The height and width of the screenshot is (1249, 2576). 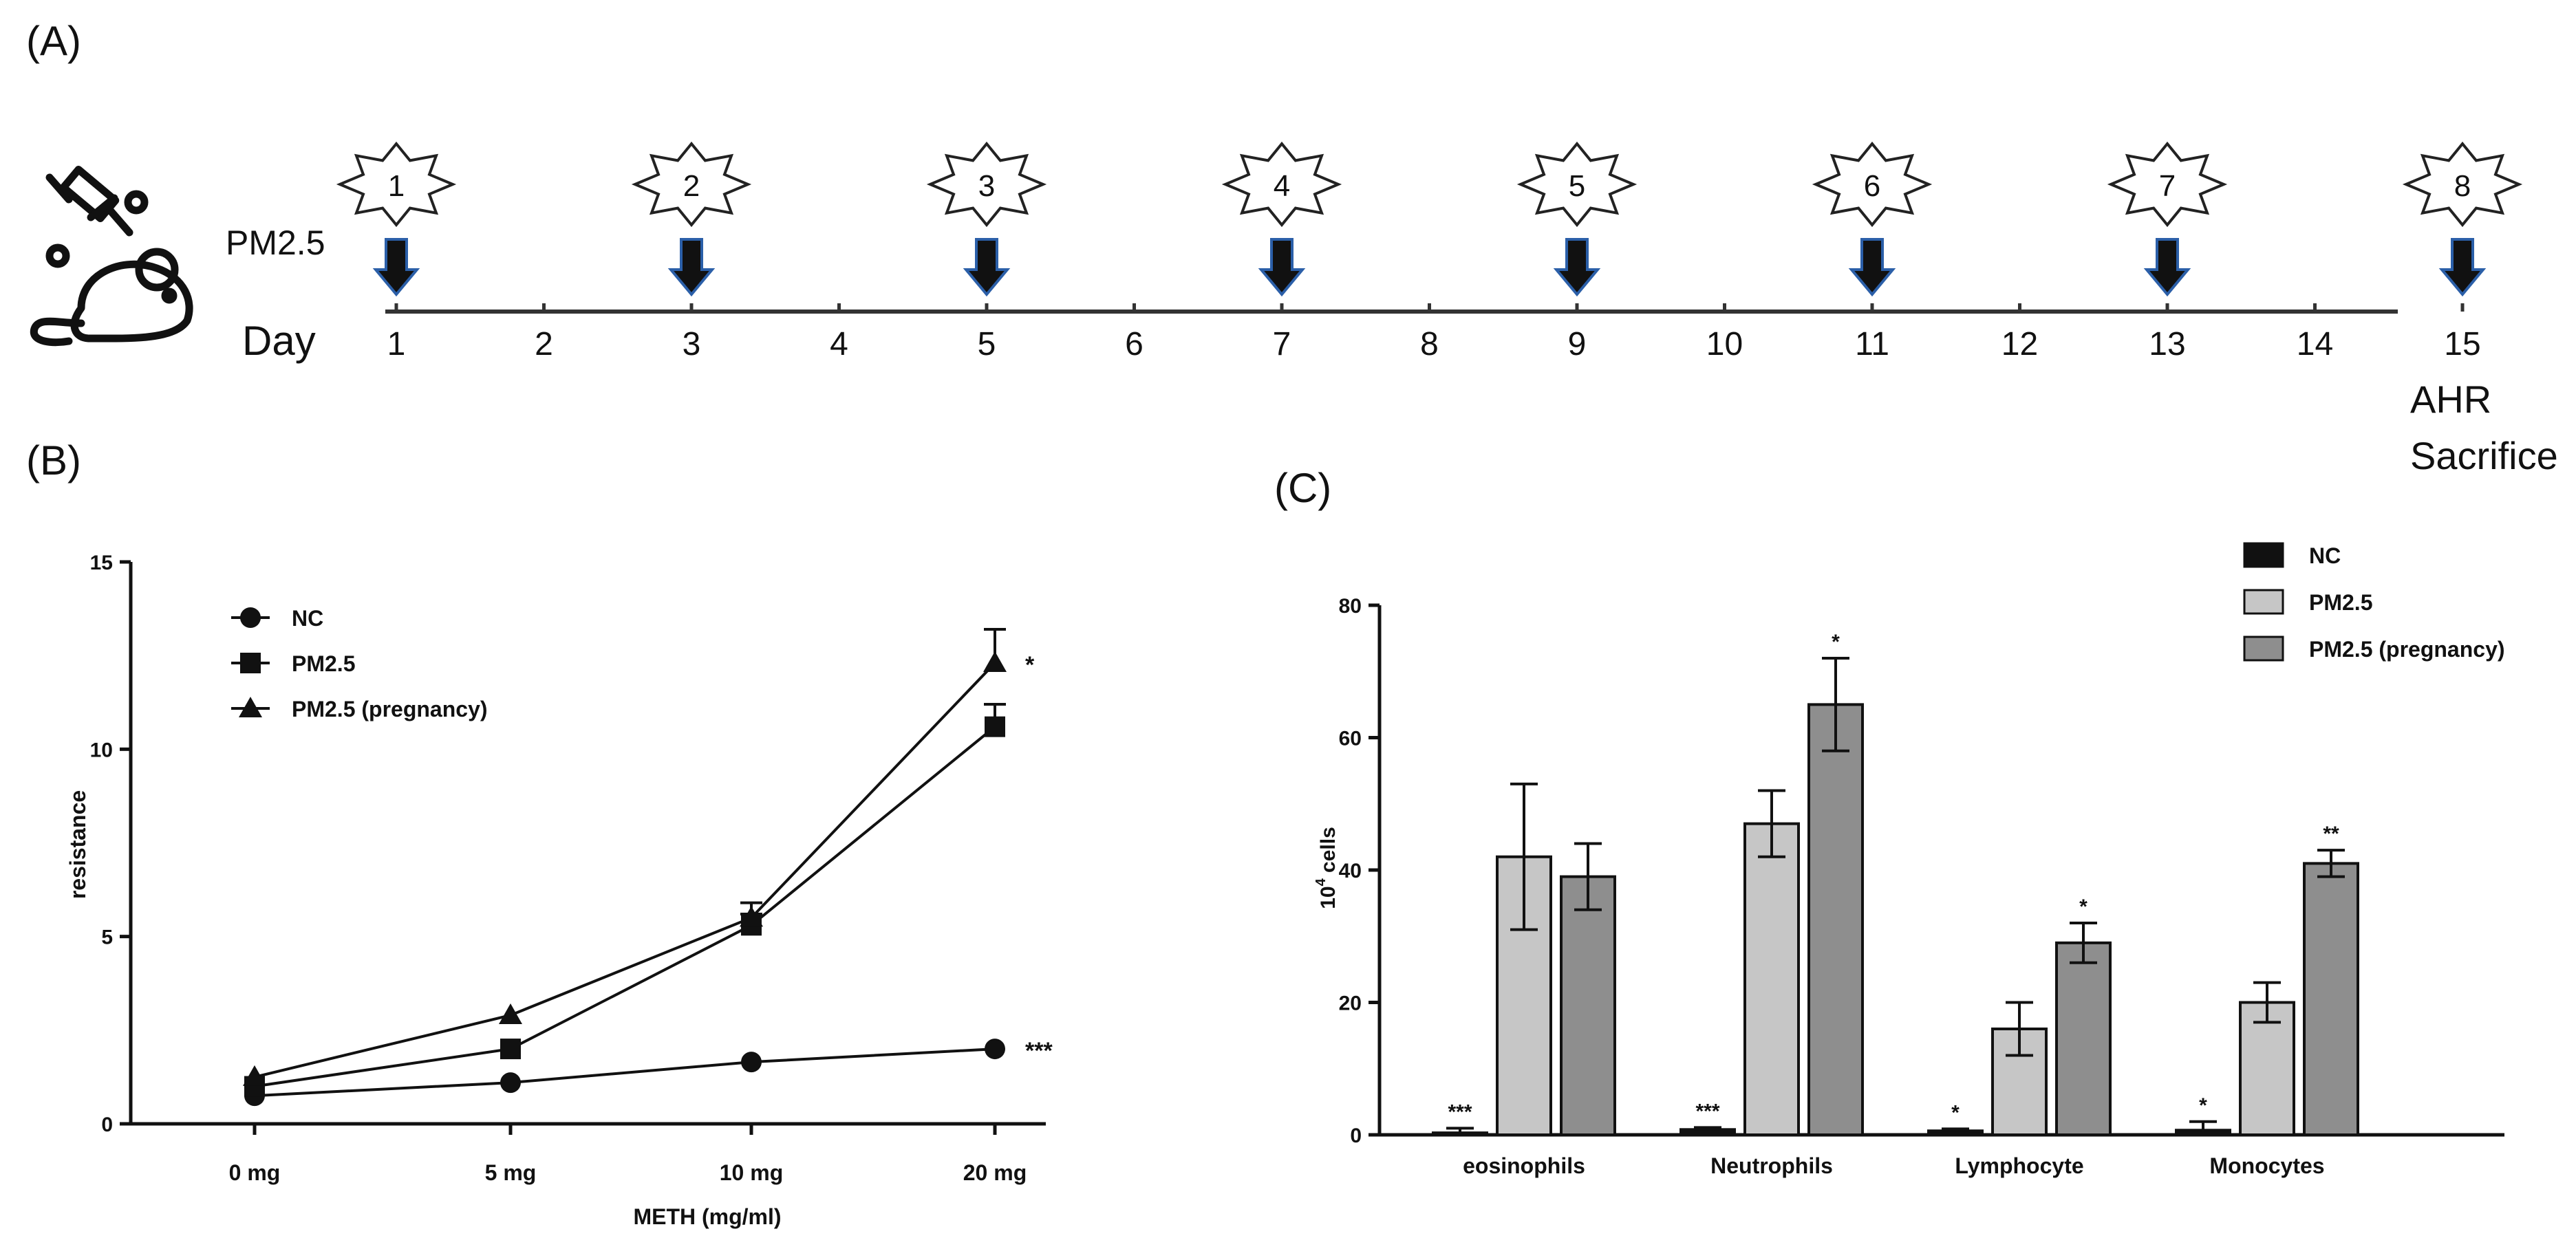 What do you see at coordinates (107, 937) in the screenshot?
I see `y-tick-label: 5` at bounding box center [107, 937].